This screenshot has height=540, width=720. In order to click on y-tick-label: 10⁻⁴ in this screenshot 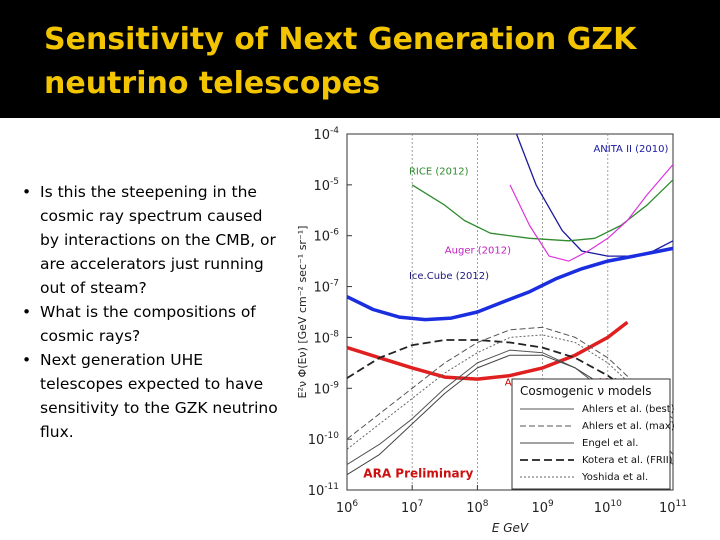, I will do `click(326, 134)`.